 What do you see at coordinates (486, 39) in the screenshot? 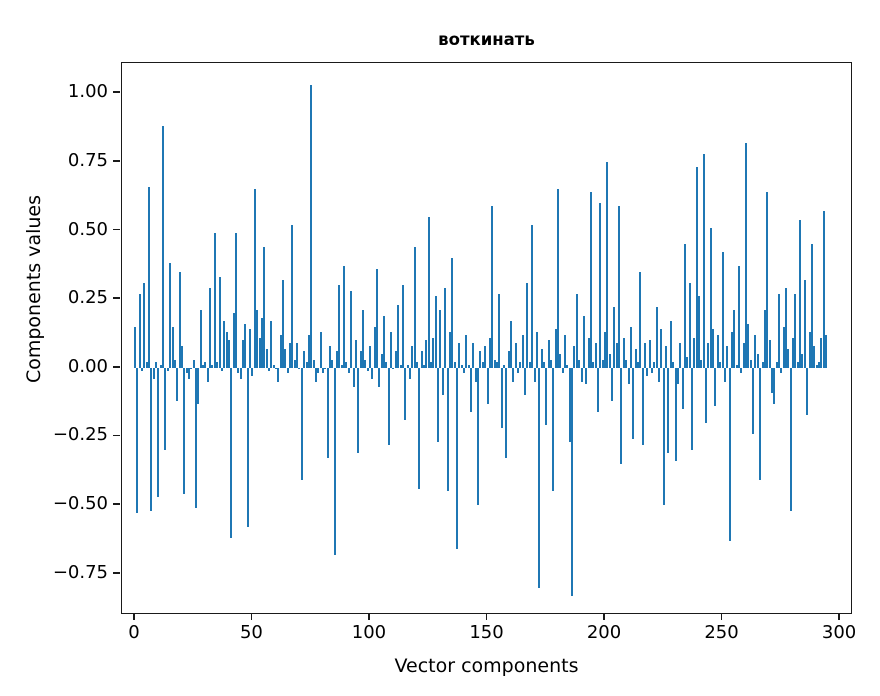
I see `chart-title-line-1: воткинать` at bounding box center [486, 39].